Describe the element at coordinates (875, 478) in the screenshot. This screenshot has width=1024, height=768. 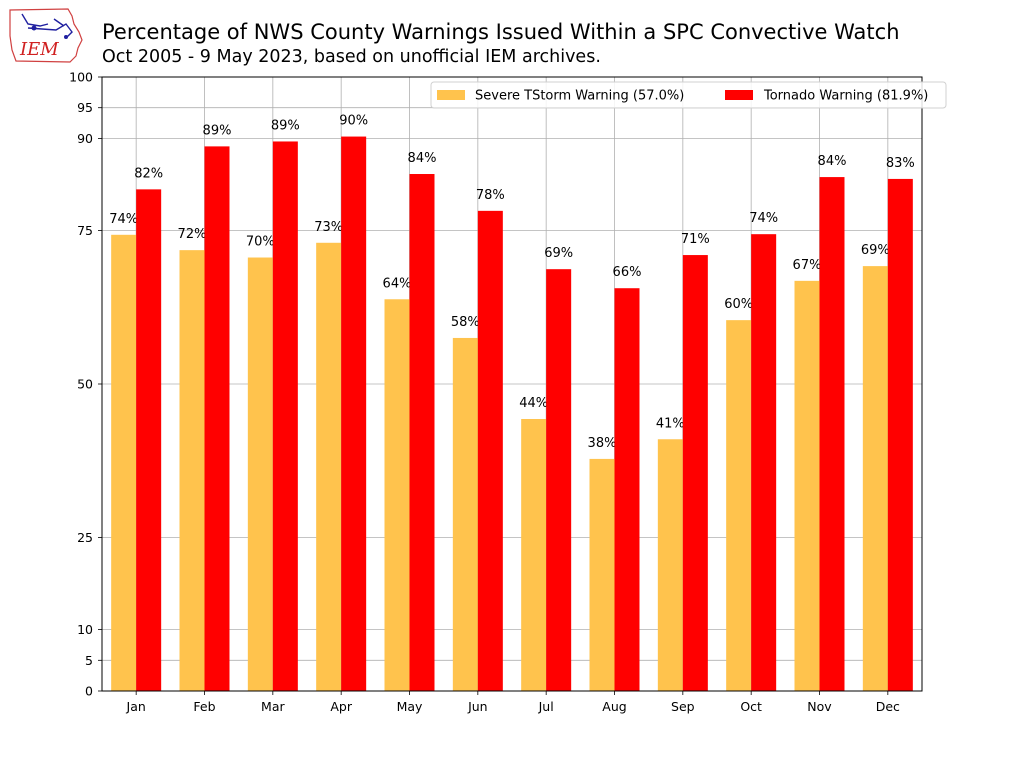
I see `bar-severe-tstorm-dec` at that location.